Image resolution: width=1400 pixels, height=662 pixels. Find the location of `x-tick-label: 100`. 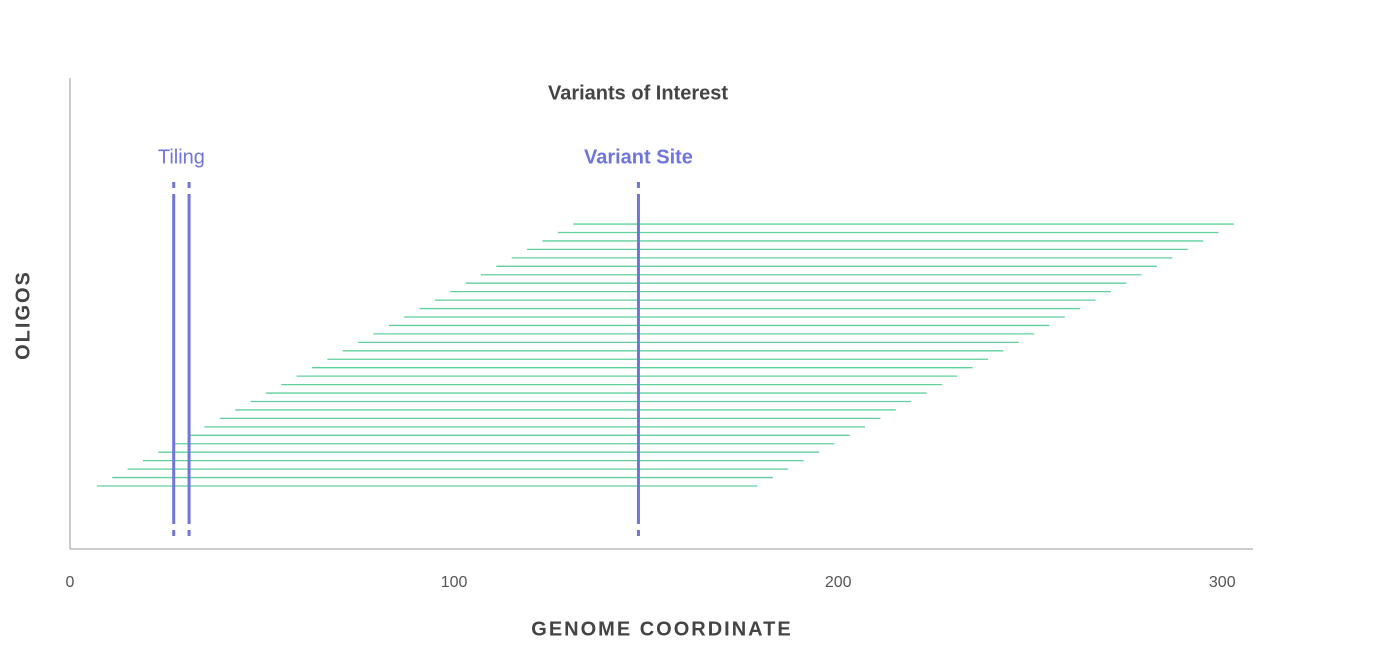

x-tick-label: 100 is located at coordinates (454, 582).